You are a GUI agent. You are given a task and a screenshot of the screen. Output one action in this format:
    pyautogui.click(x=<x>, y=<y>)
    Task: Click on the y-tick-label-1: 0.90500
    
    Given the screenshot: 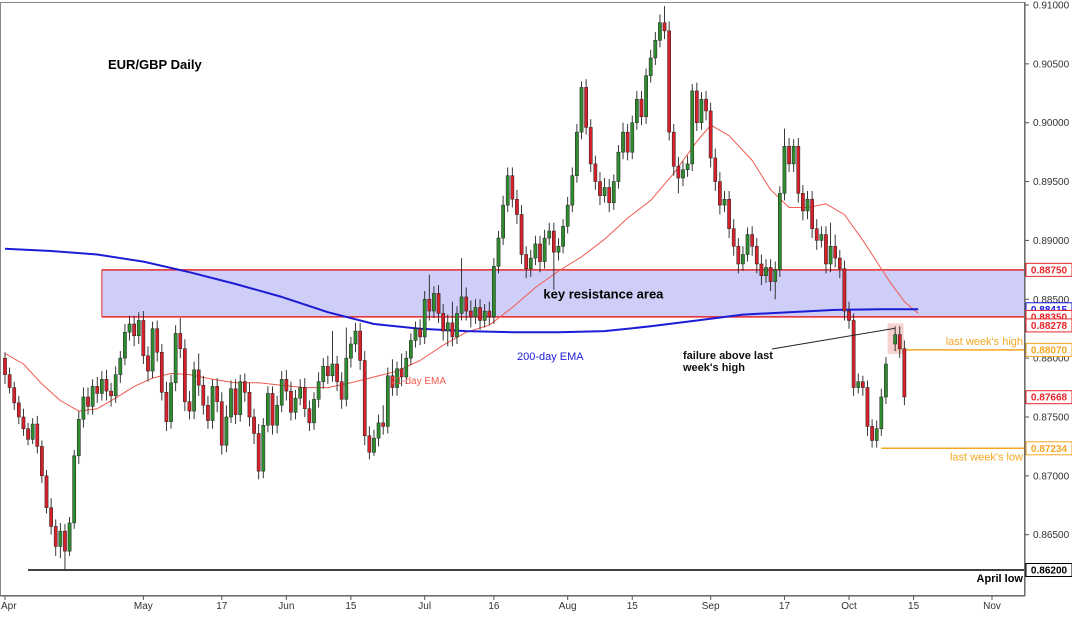 What is the action you would take?
    pyautogui.click(x=1051, y=64)
    